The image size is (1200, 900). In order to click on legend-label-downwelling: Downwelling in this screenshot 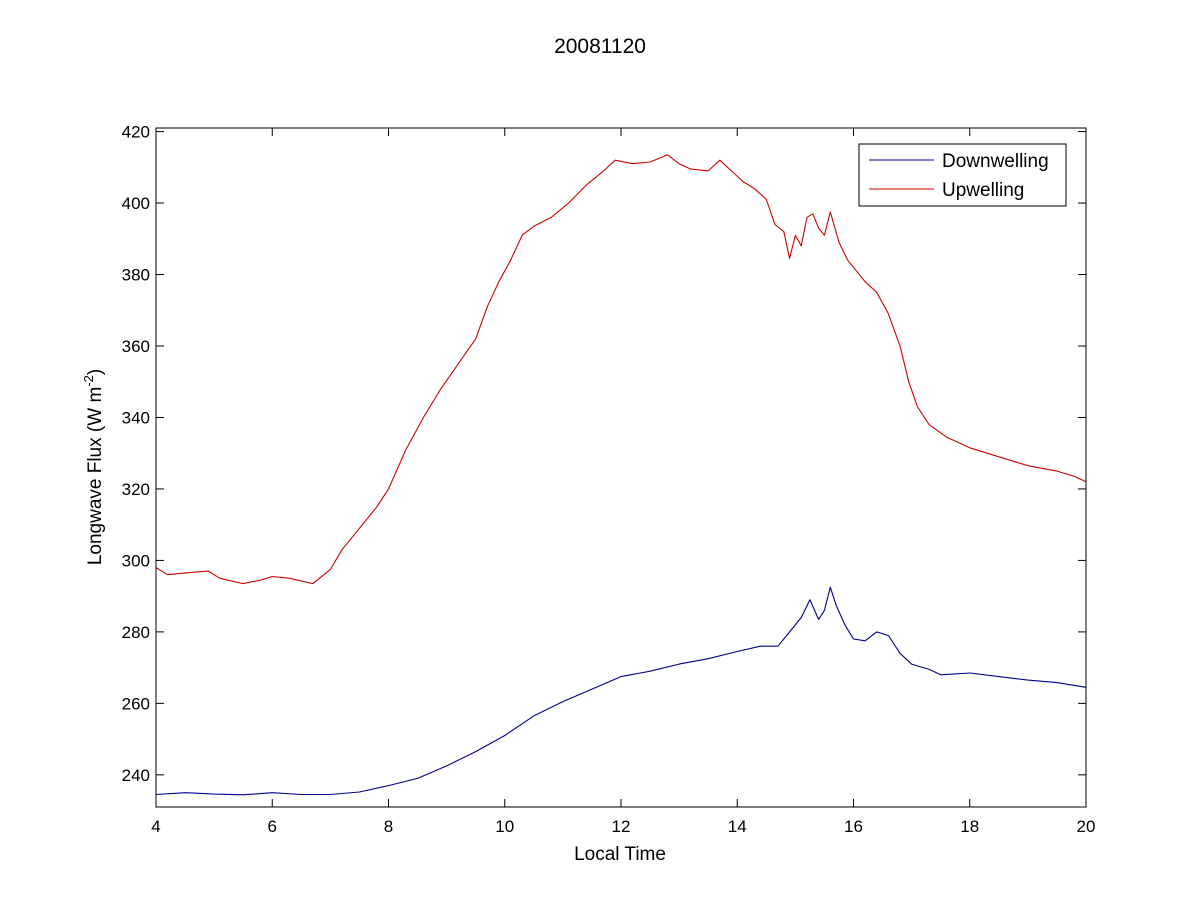, I will do `click(995, 161)`.